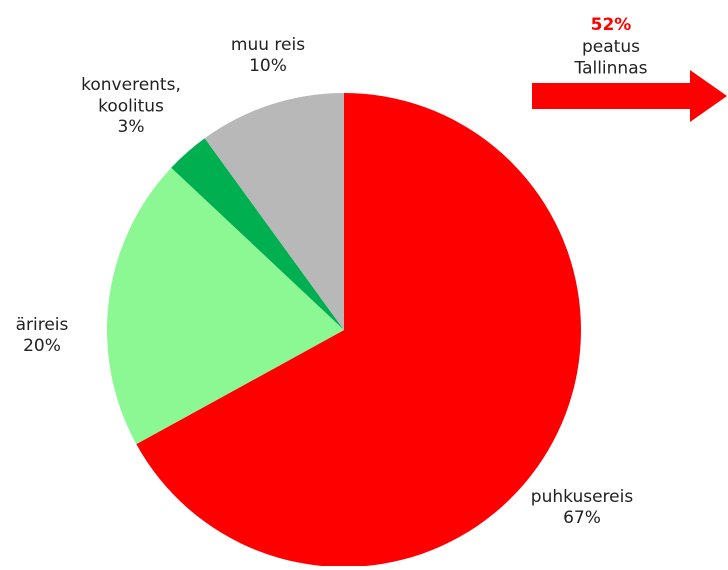 The height and width of the screenshot is (570, 728). What do you see at coordinates (611, 25) in the screenshot?
I see `annotation-value: 52%` at bounding box center [611, 25].